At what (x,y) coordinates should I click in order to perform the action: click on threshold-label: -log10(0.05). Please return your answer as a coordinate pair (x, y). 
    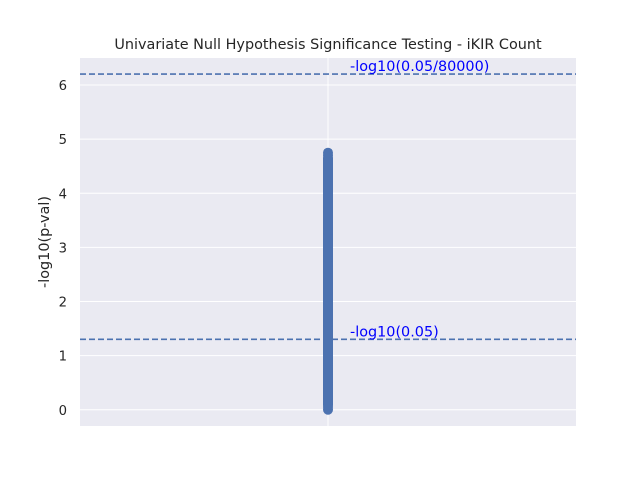
    Looking at the image, I should click on (394, 332).